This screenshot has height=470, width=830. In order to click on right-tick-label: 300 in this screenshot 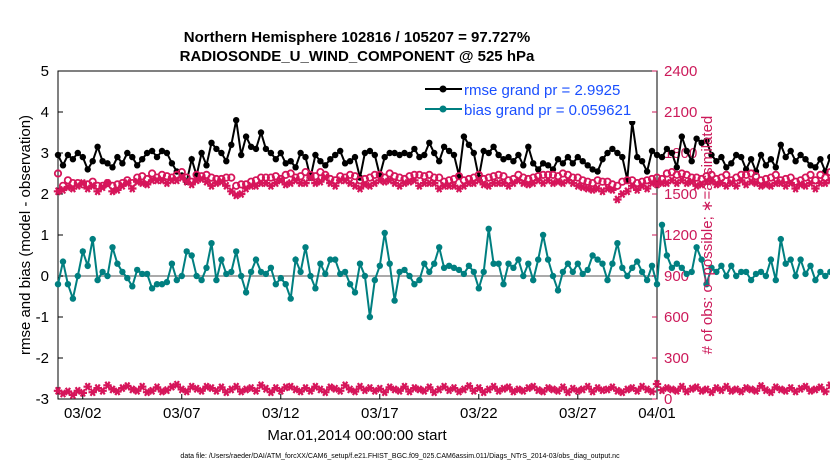, I will do `click(676, 358)`.